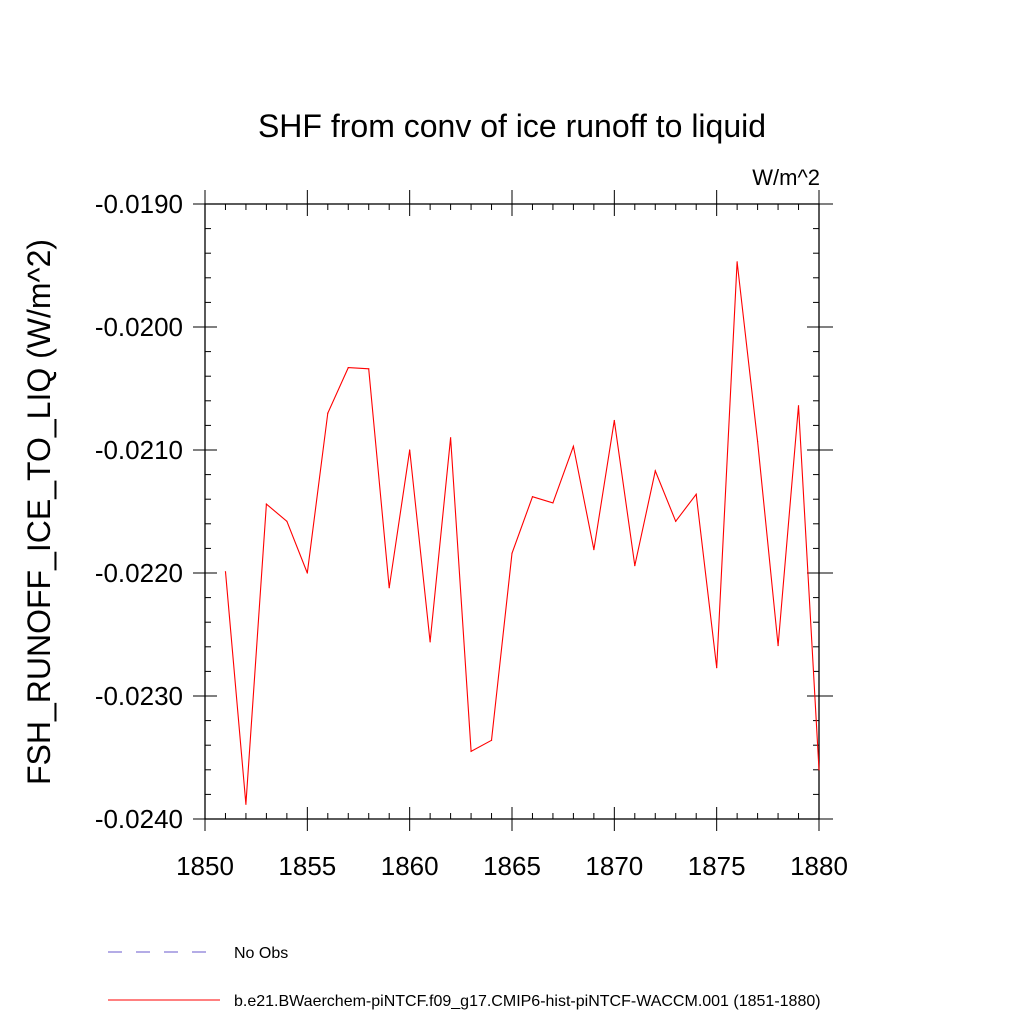 Image resolution: width=1024 pixels, height=1024 pixels. Describe the element at coordinates (139, 573) in the screenshot. I see `y-tick-label: -0.0220` at that location.